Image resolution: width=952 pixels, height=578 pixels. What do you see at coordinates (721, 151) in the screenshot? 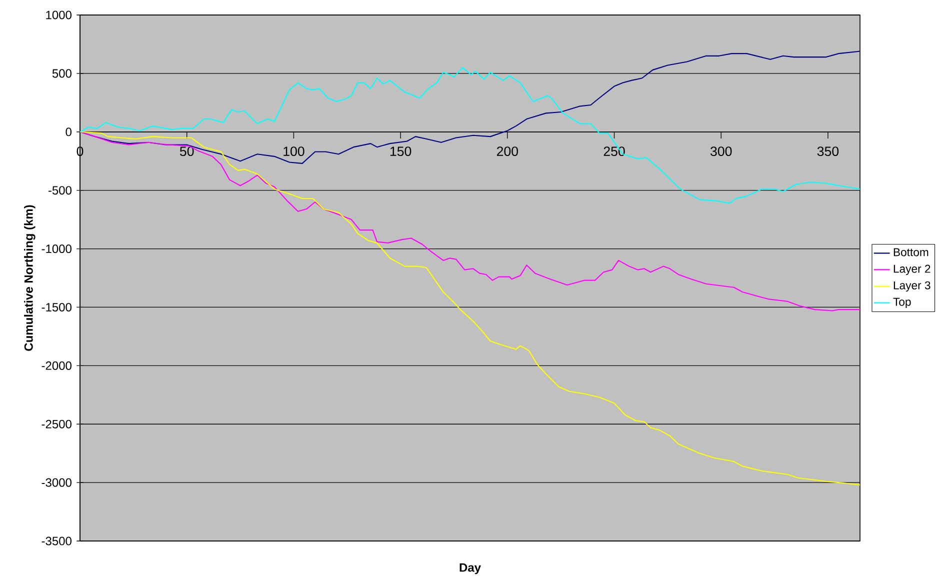
I see `x-tick-label: 300` at bounding box center [721, 151].